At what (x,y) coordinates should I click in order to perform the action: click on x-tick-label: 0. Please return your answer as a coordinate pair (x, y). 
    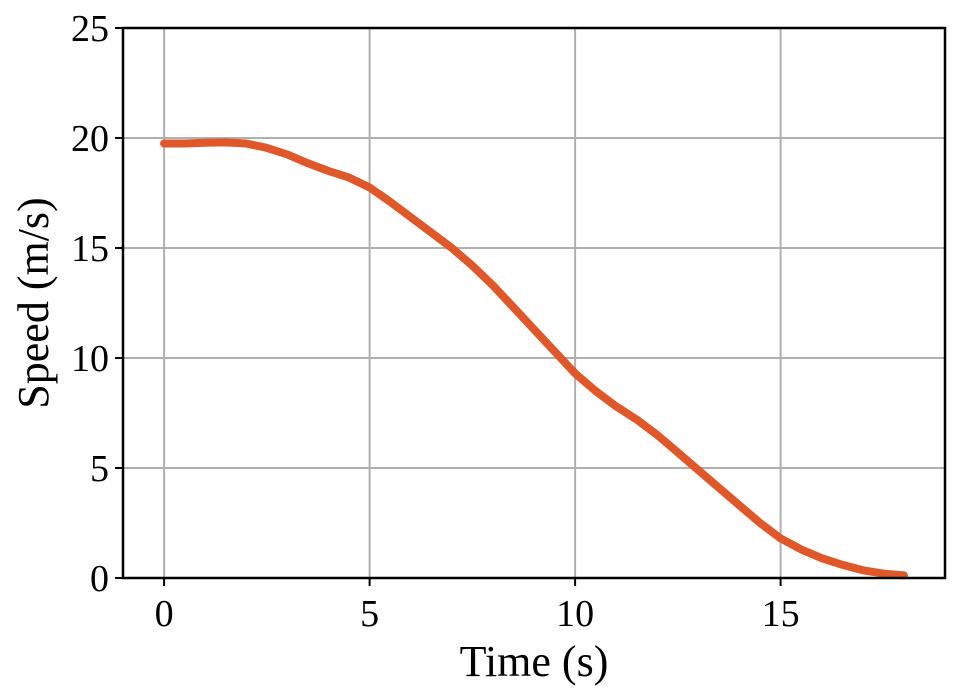
    Looking at the image, I should click on (164, 614).